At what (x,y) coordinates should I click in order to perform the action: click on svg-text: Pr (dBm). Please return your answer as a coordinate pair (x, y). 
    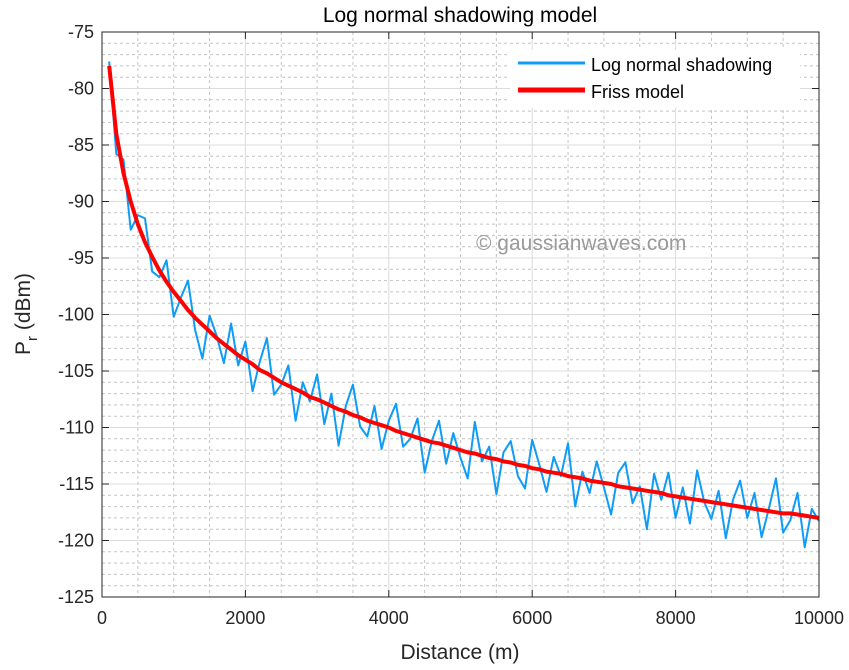
    Looking at the image, I should click on (26, 314).